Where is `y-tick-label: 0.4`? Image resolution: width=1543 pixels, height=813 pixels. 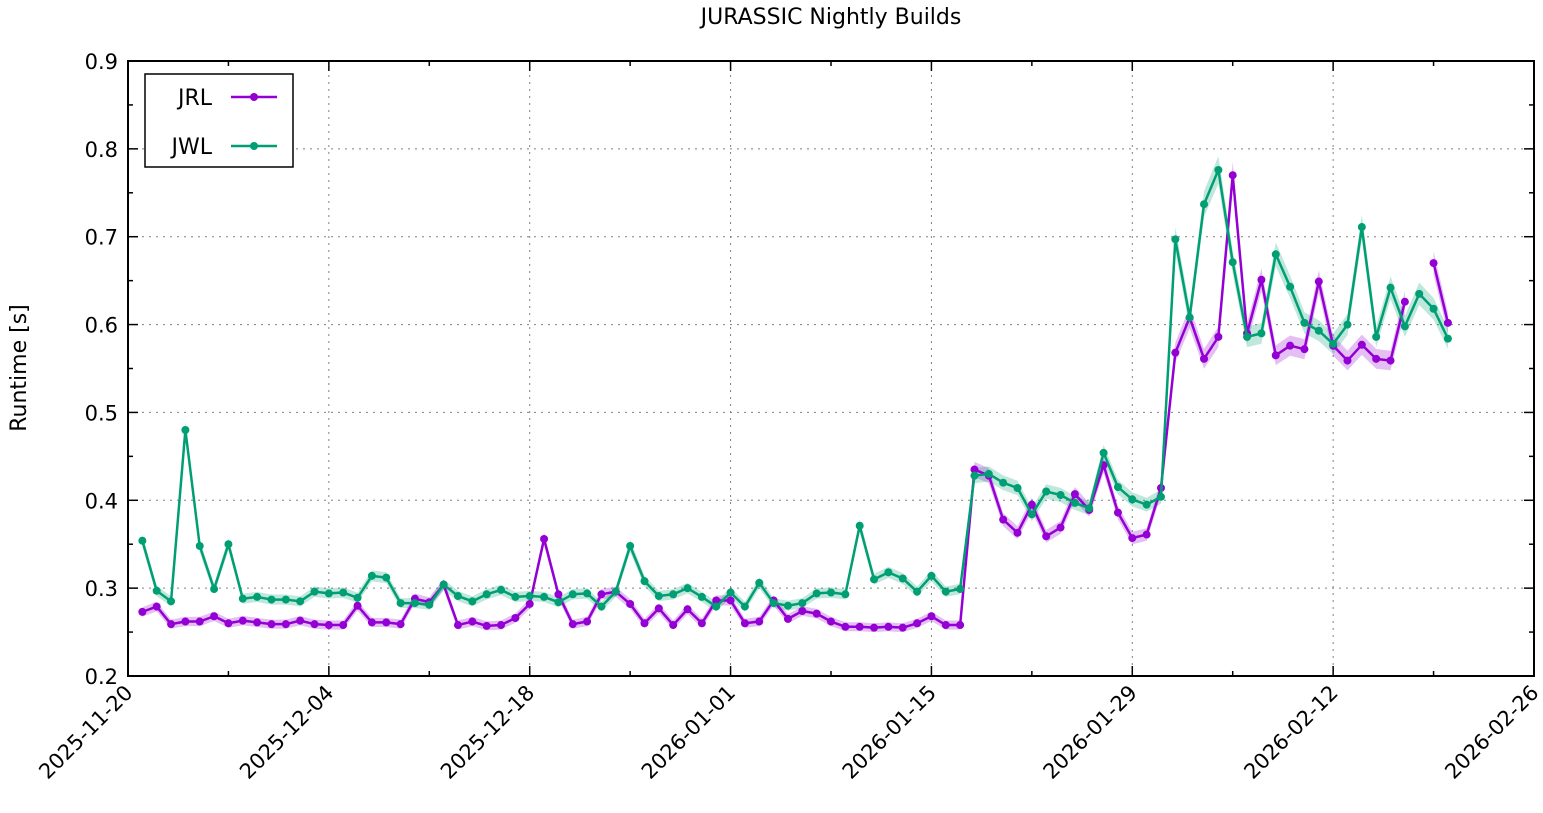
y-tick-label: 0.4 is located at coordinates (101, 501).